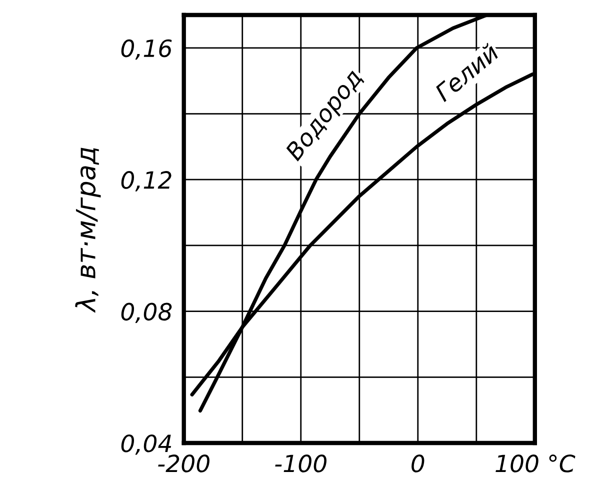 This screenshot has width=595, height=500. What do you see at coordinates (146, 313) in the screenshot?
I see `y-tick-label: 0,08` at bounding box center [146, 313].